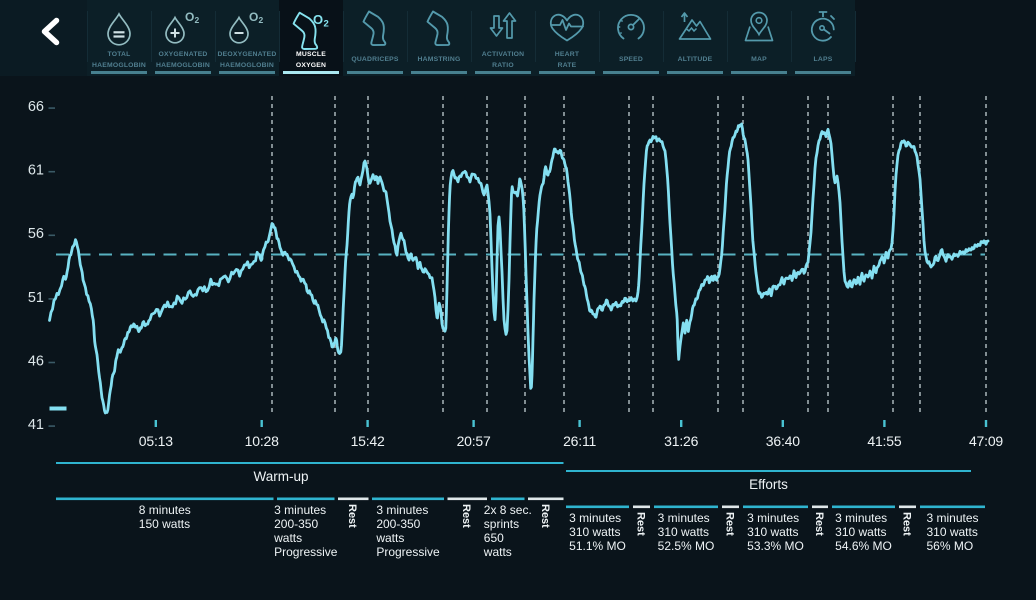  What do you see at coordinates (36, 425) in the screenshot?
I see `svg-text: 41` at bounding box center [36, 425].